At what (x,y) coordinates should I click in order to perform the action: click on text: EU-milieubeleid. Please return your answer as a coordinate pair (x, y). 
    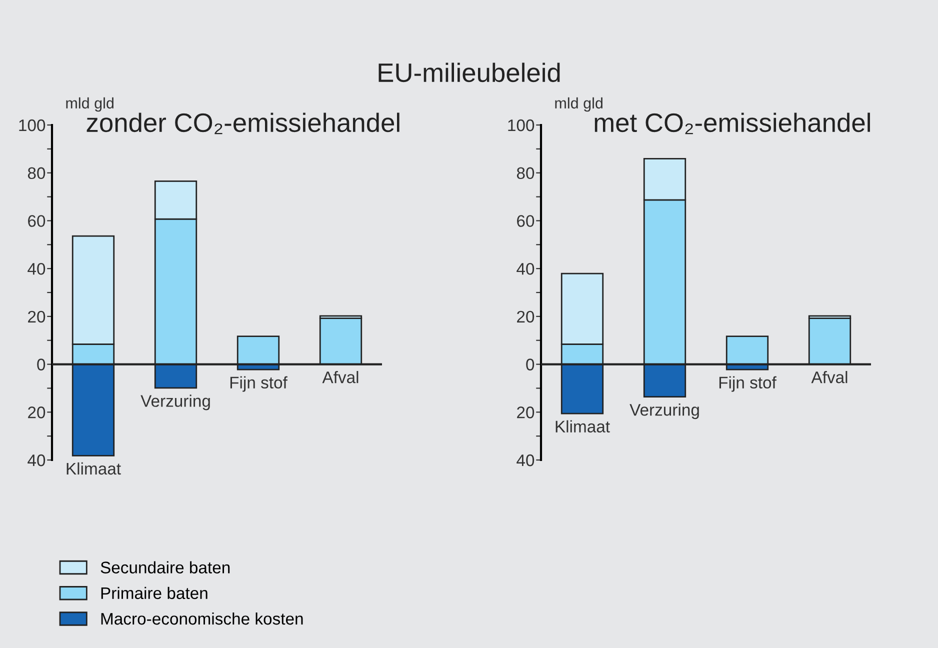
    Looking at the image, I should click on (469, 72).